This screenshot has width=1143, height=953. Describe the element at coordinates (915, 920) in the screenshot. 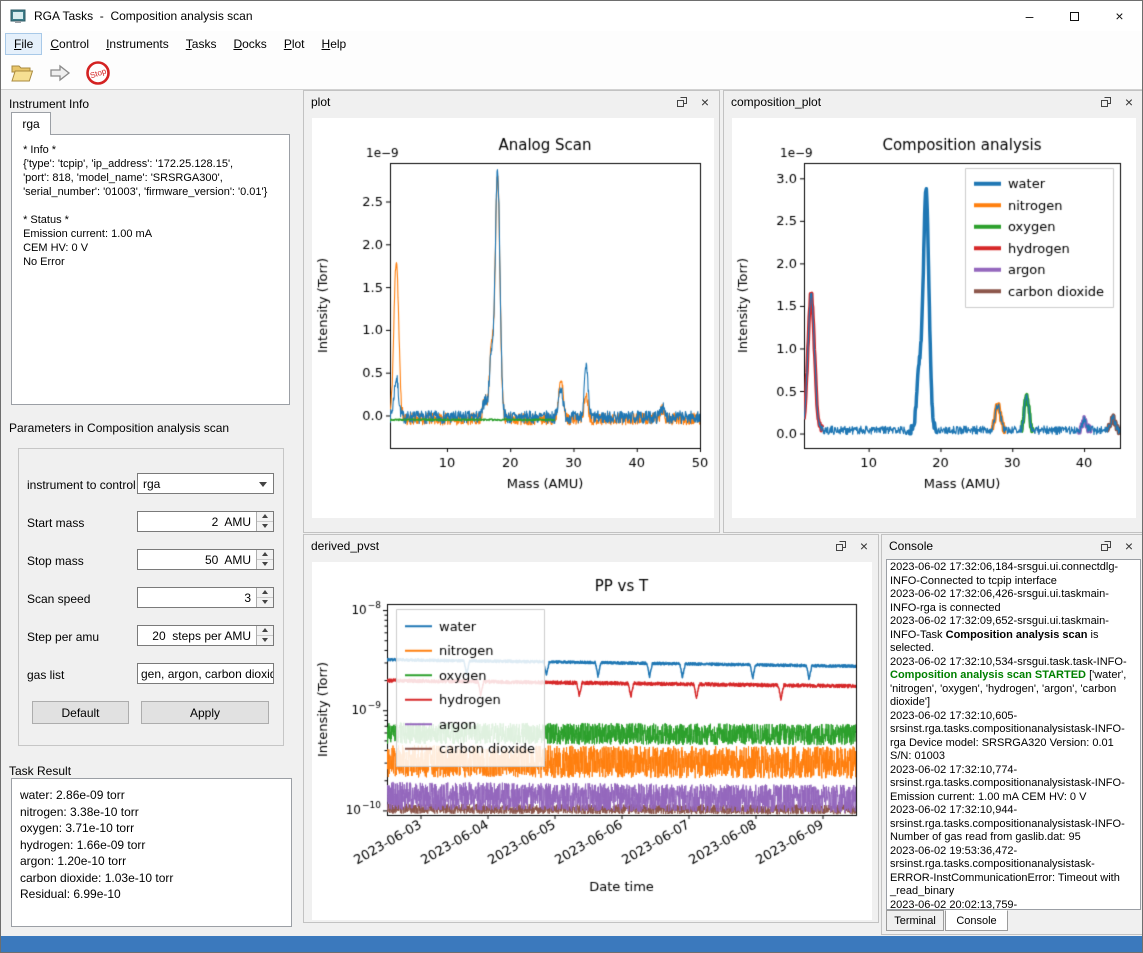

I see `tab-terminal: Terminal` at that location.